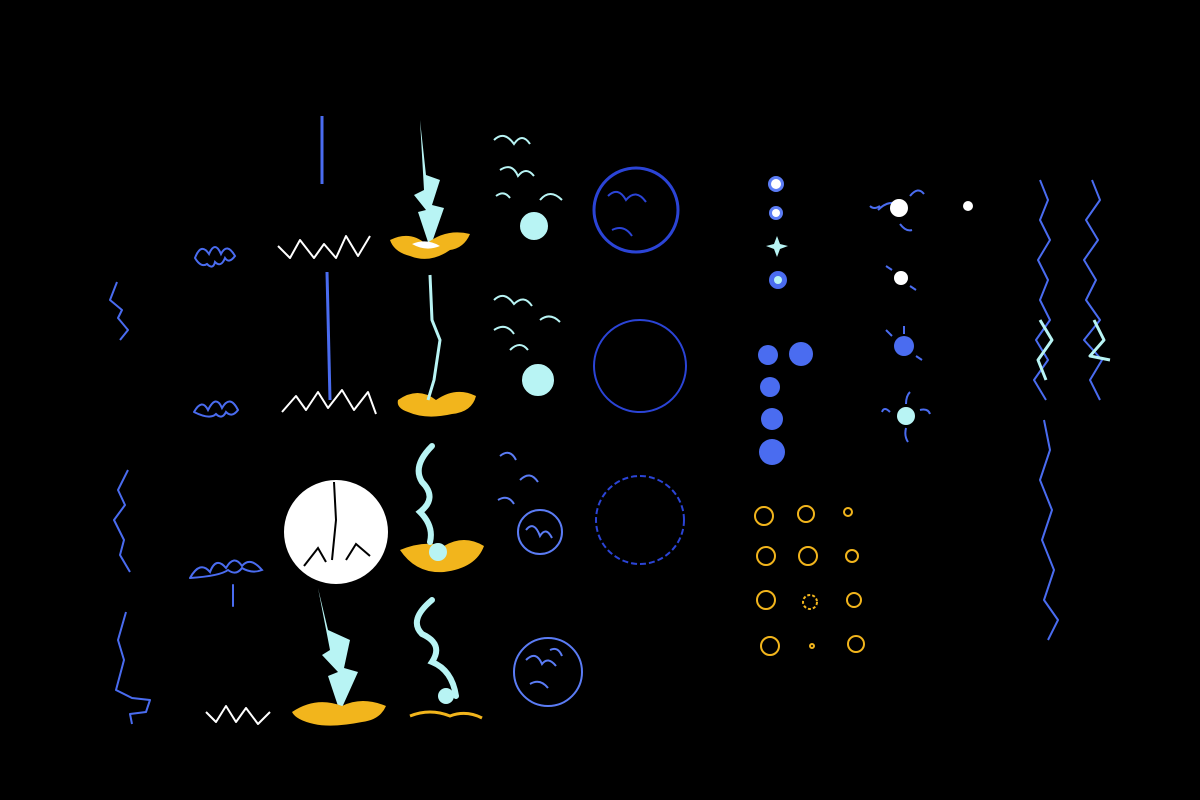 Image resolution: width=1200 pixels, height=800 pixels. I want to click on ring-1-inner, so click(627, 213).